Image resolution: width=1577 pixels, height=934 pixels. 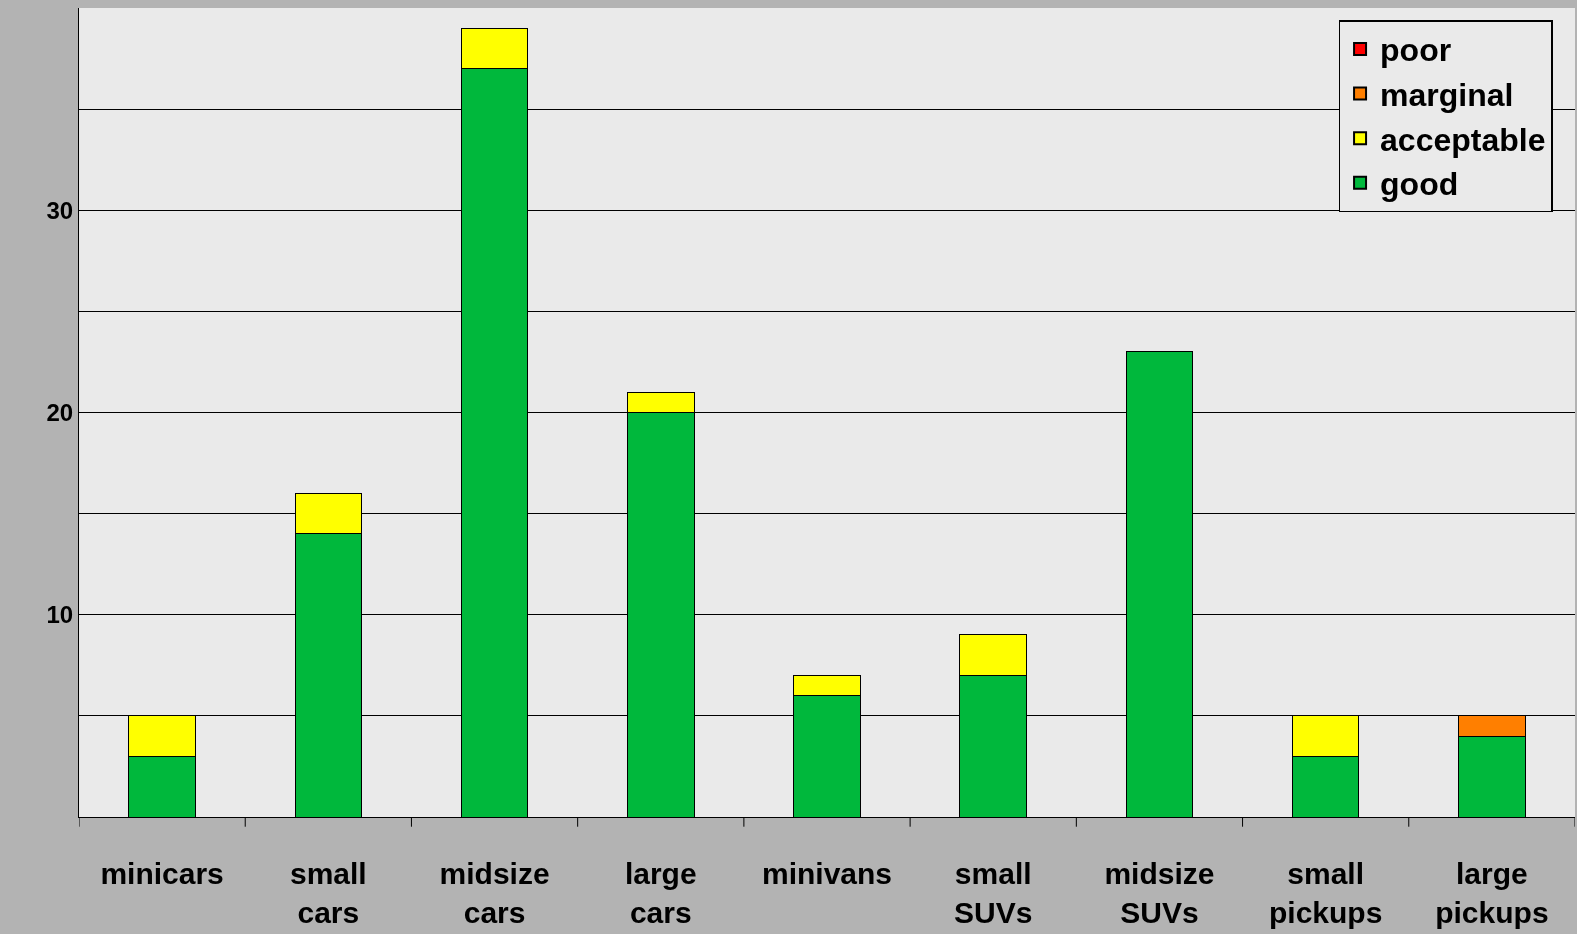 What do you see at coordinates (60, 412) in the screenshot?
I see `y-tick-label: 20` at bounding box center [60, 412].